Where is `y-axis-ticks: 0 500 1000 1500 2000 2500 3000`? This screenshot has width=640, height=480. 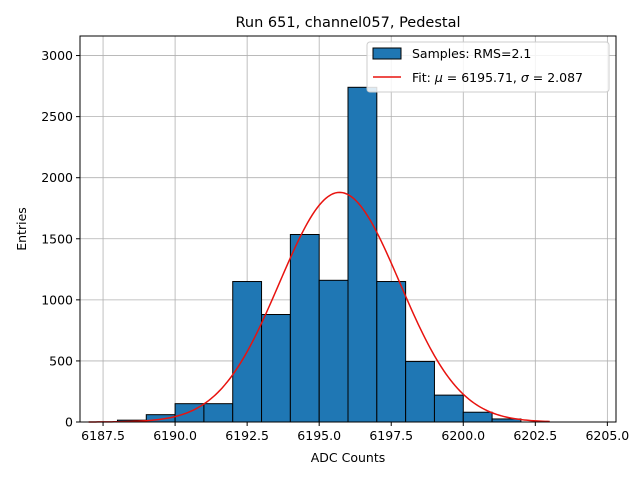
y-axis-ticks: 0 500 1000 1500 2000 2500 3000 is located at coordinates (60, 239).